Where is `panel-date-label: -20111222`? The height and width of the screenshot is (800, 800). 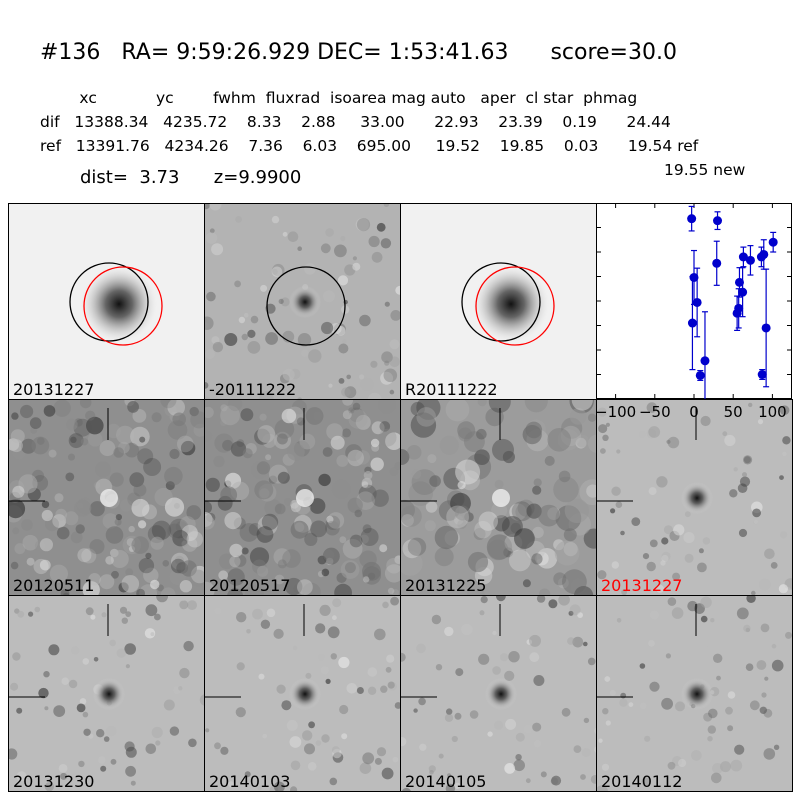 panel-date-label: -20111222 is located at coordinates (253, 389).